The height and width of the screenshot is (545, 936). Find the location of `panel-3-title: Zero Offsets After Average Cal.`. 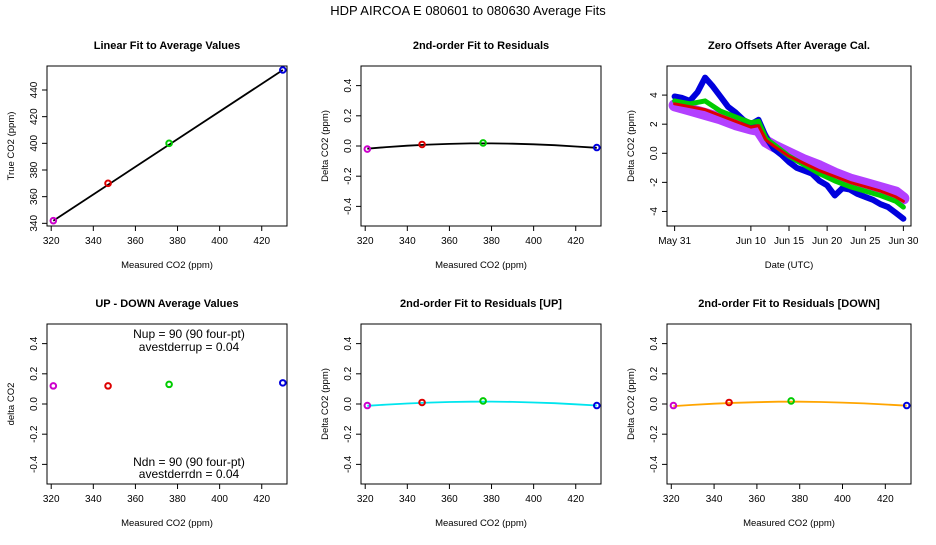

panel-3-title: Zero Offsets After Average Cal. is located at coordinates (789, 46).